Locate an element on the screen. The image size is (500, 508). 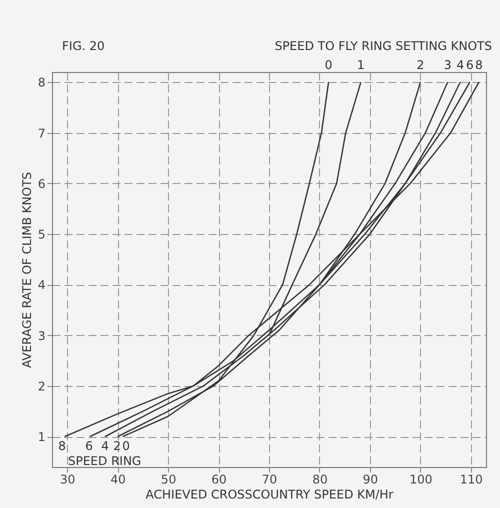
x-axis-title: ACHIEVED CROSSCOUNTRY SPEED KM/Hr is located at coordinates (270, 495).